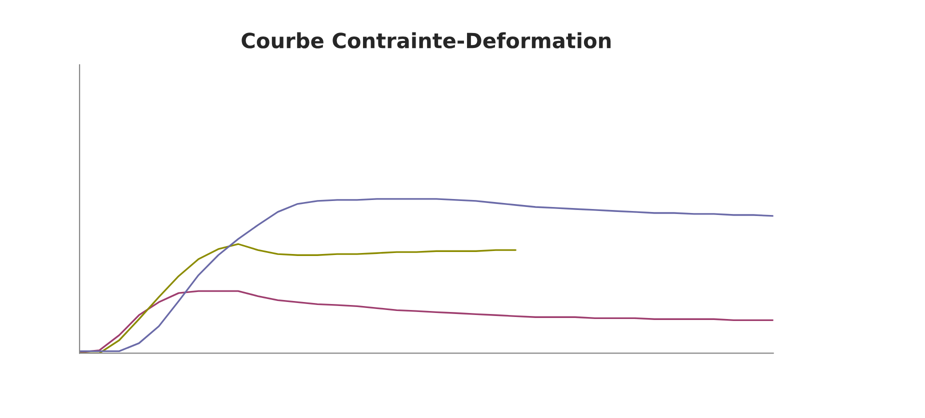 The width and height of the screenshot is (925, 418). I want to click on chart-title: Courbe Contrainte-Deformation, so click(426, 40).